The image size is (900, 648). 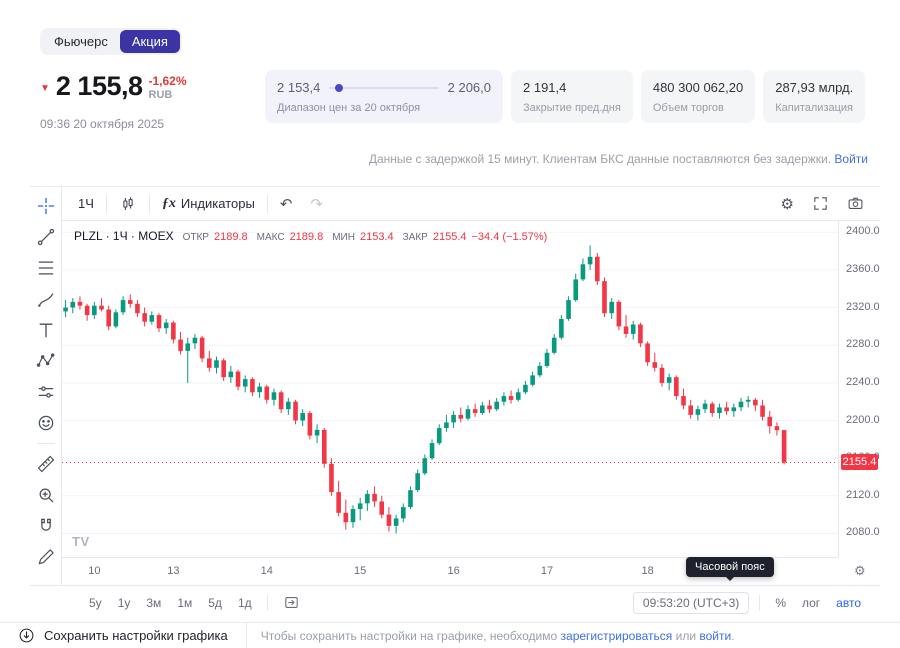 I want to click on forecast-tool-icon, so click(x=46, y=392).